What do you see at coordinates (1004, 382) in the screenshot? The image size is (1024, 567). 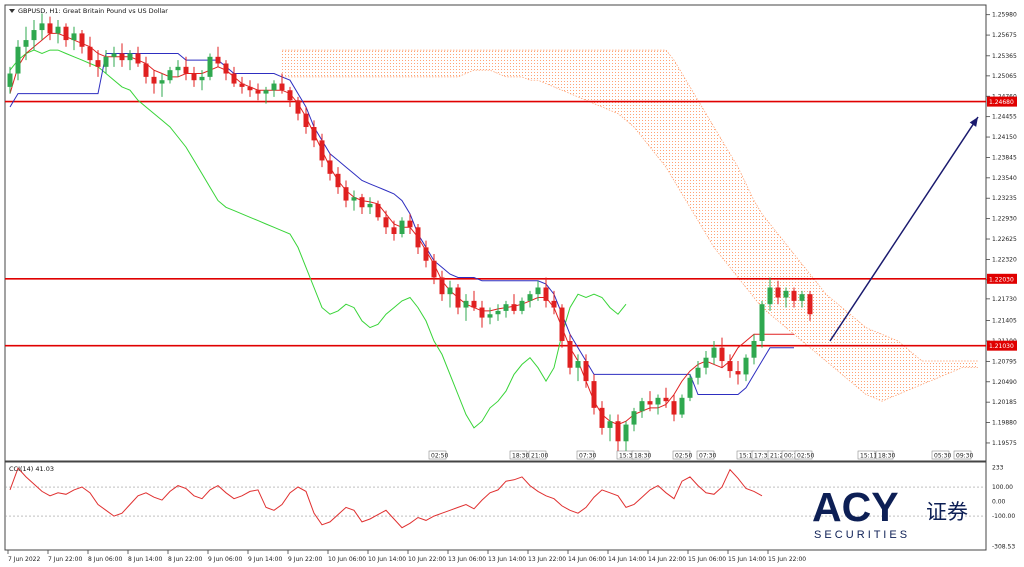 I see `price-label-18: 1.20490` at bounding box center [1004, 382].